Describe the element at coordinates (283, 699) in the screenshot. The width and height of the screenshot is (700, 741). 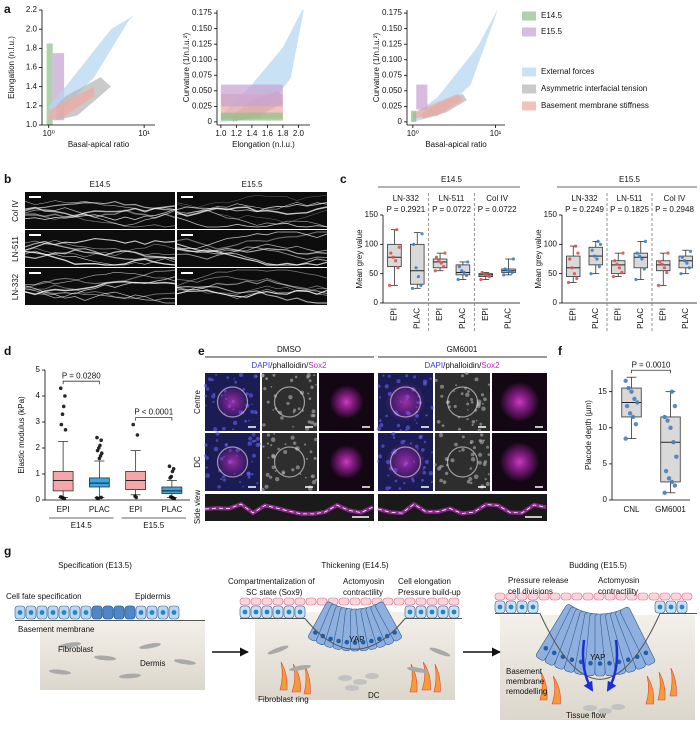
I see `diagram-label: Fibroblast ring` at that location.